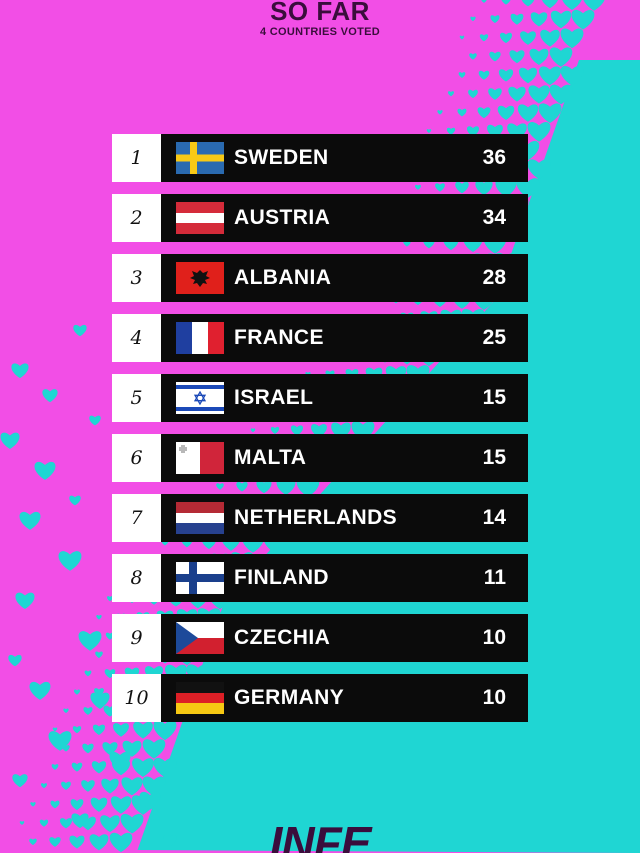 This screenshot has width=640, height=853. What do you see at coordinates (320, 835) in the screenshot?
I see `infe-logo: INFE` at bounding box center [320, 835].